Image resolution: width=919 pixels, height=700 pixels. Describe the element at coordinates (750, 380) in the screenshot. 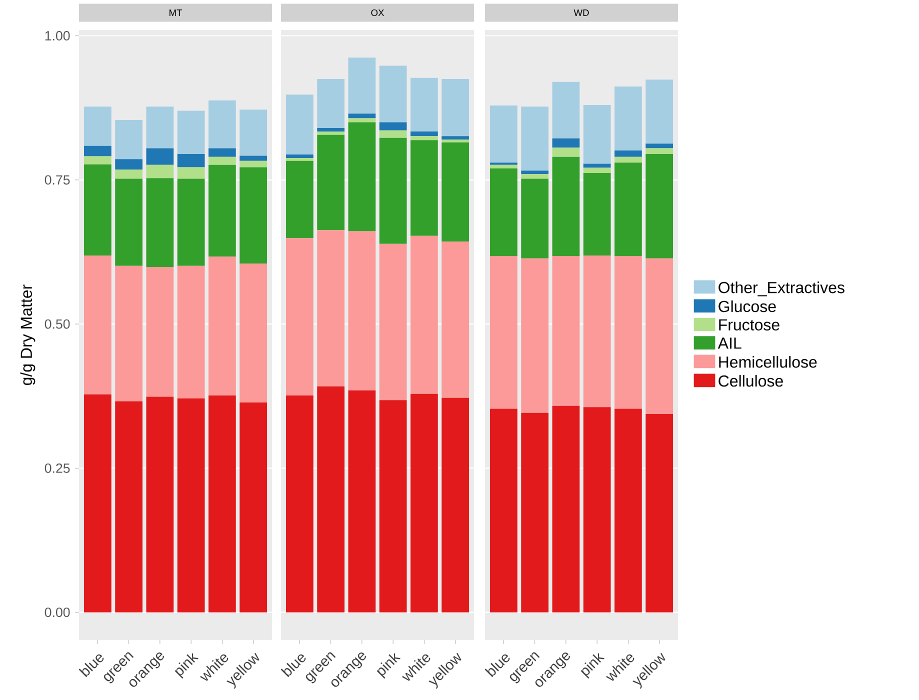

I see `legend-label: Cellulose` at that location.